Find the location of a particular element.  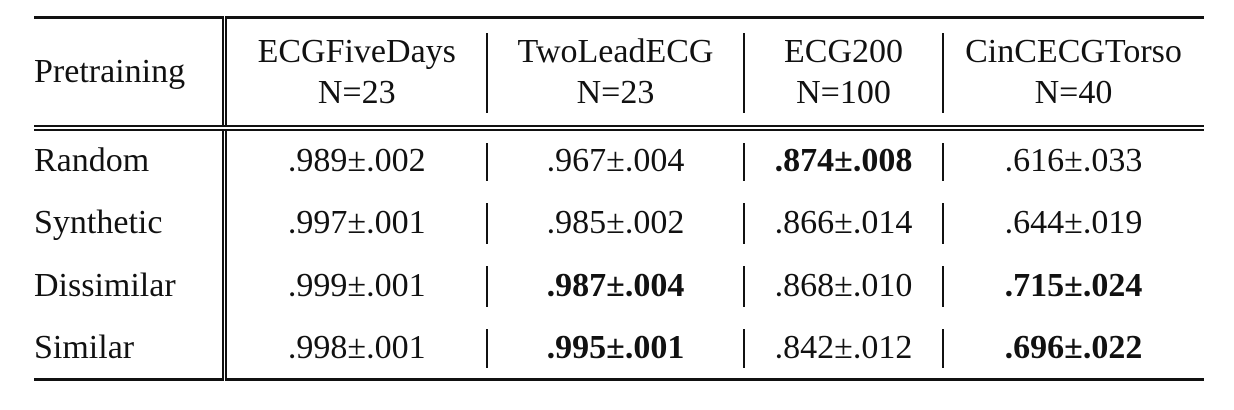

header-cincecgtorso: CinCECGTorso N=40 is located at coordinates (1073, 73).